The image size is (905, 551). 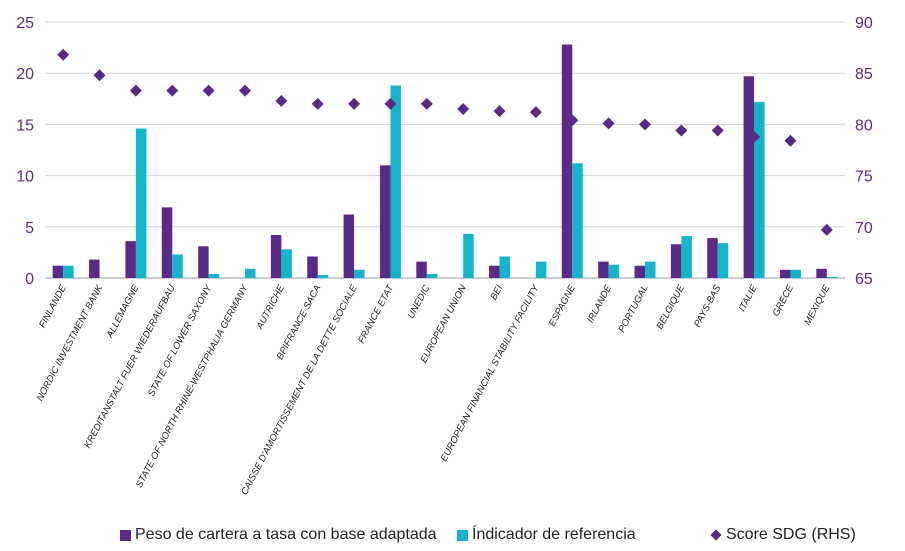 What do you see at coordinates (125, 535) in the screenshot?
I see `legend-swatch-peso` at bounding box center [125, 535].